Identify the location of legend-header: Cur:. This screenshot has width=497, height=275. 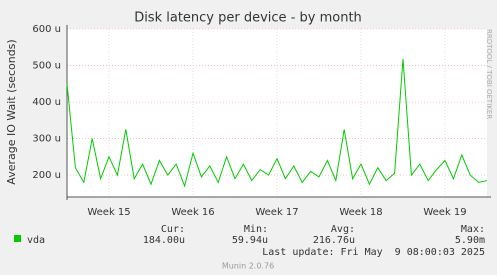
(173, 229).